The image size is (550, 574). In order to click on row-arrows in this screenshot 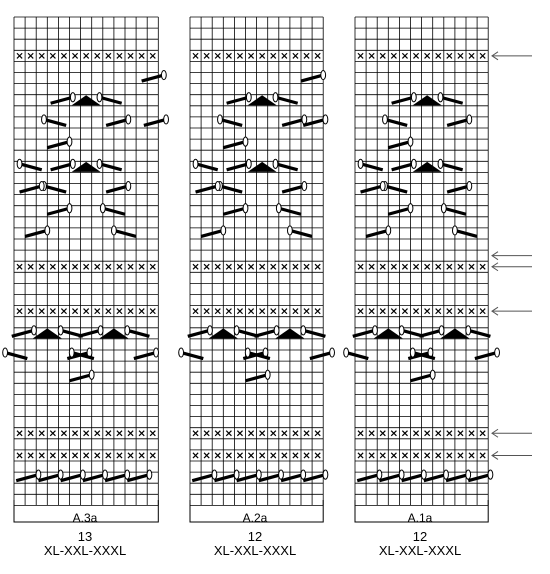, I will do `click(511, 255)`.